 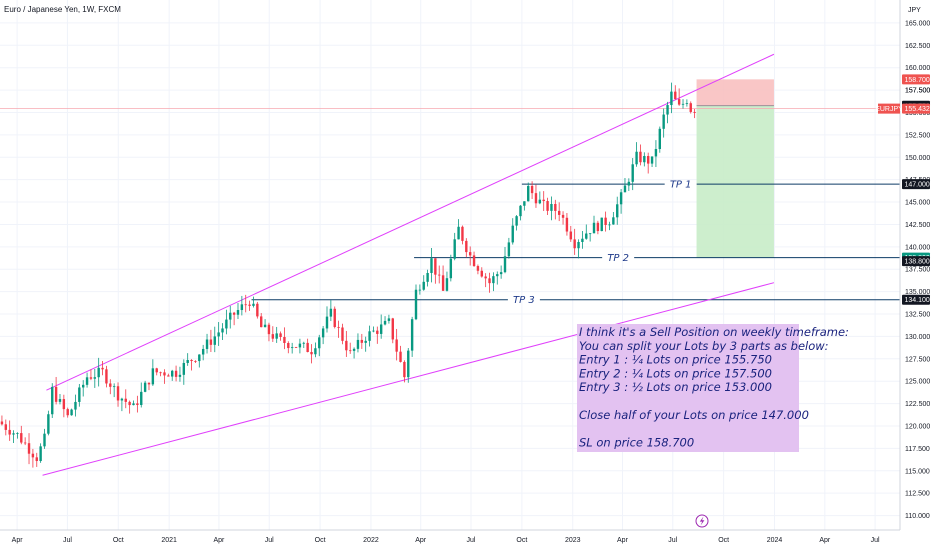 I want to click on y-tick-label: 162.500, so click(x=917, y=46).